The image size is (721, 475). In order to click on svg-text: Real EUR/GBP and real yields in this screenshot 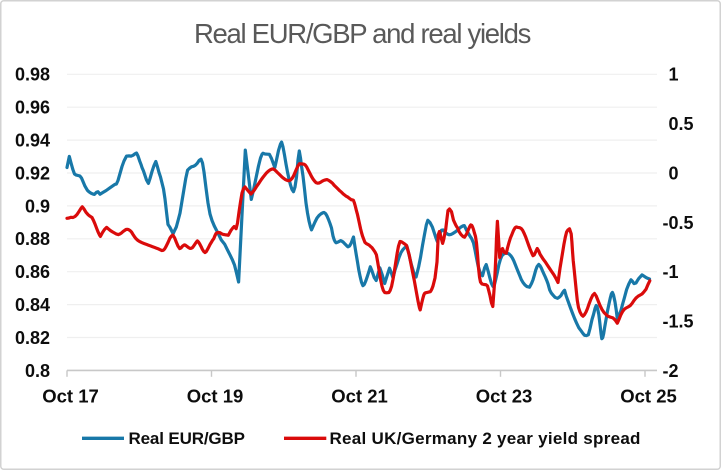, I will do `click(362, 33)`.